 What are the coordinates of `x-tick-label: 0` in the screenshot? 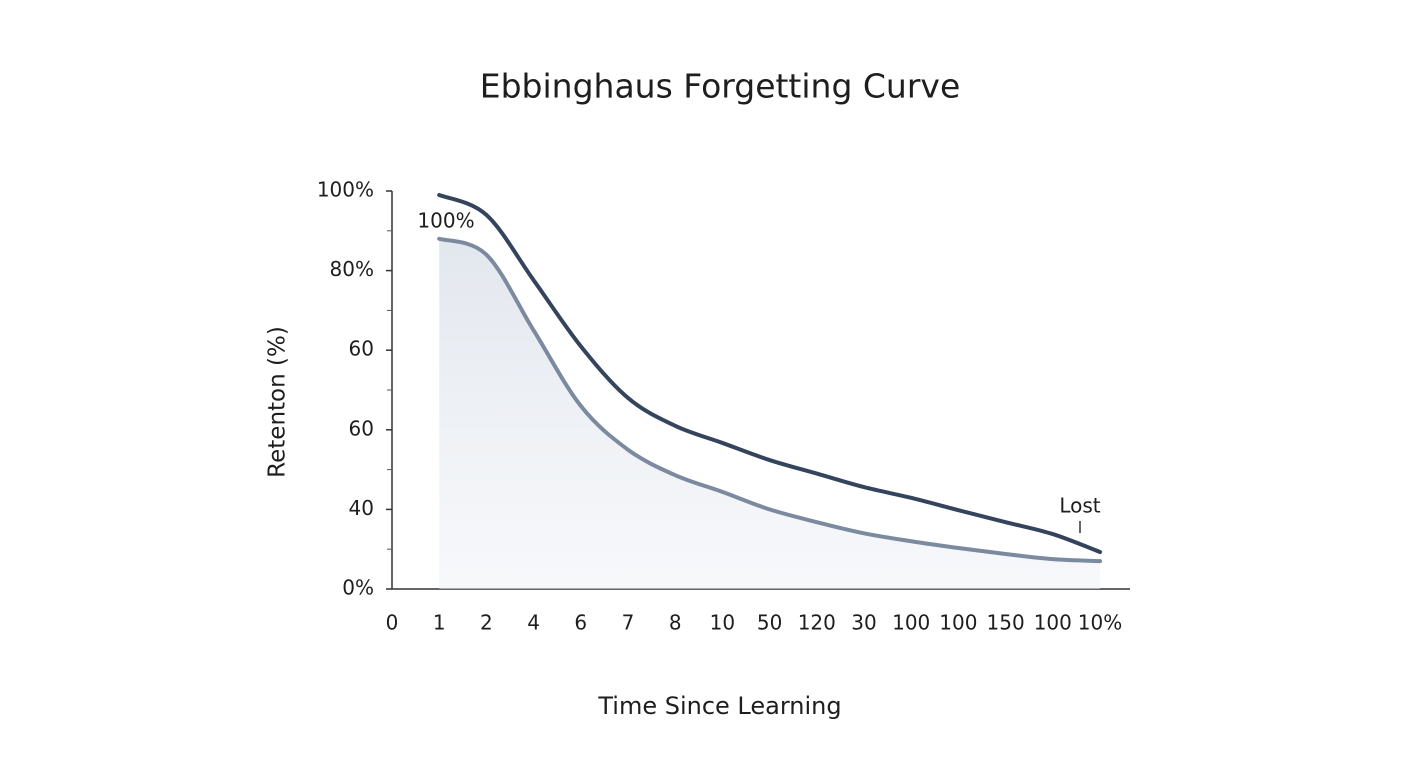 It's located at (392, 623).